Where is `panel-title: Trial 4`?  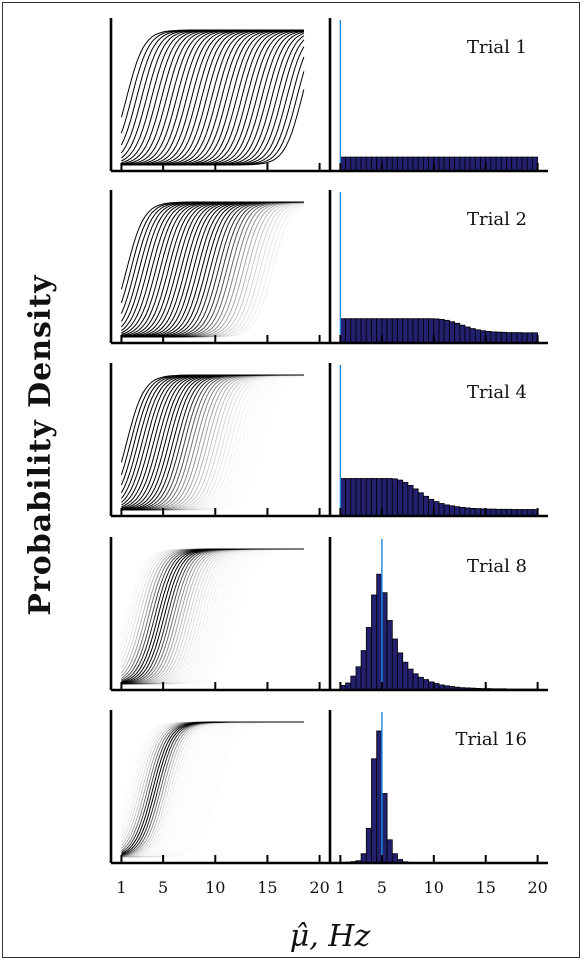 panel-title: Trial 4 is located at coordinates (497, 392).